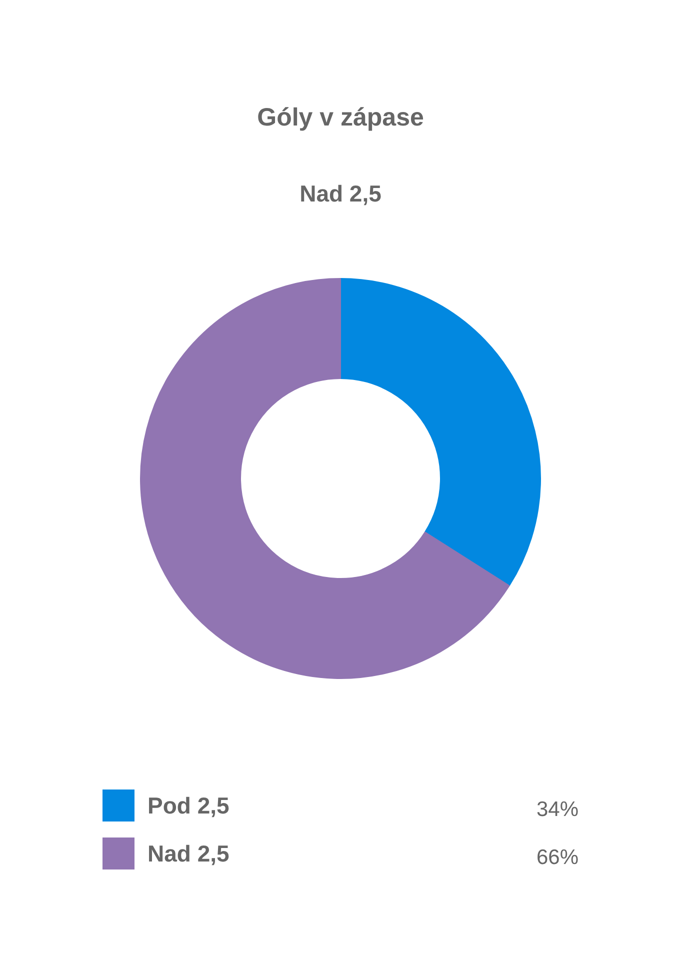 The image size is (700, 958). Describe the element at coordinates (341, 193) in the screenshot. I see `chart-subtitle: Nad 2,5` at that location.